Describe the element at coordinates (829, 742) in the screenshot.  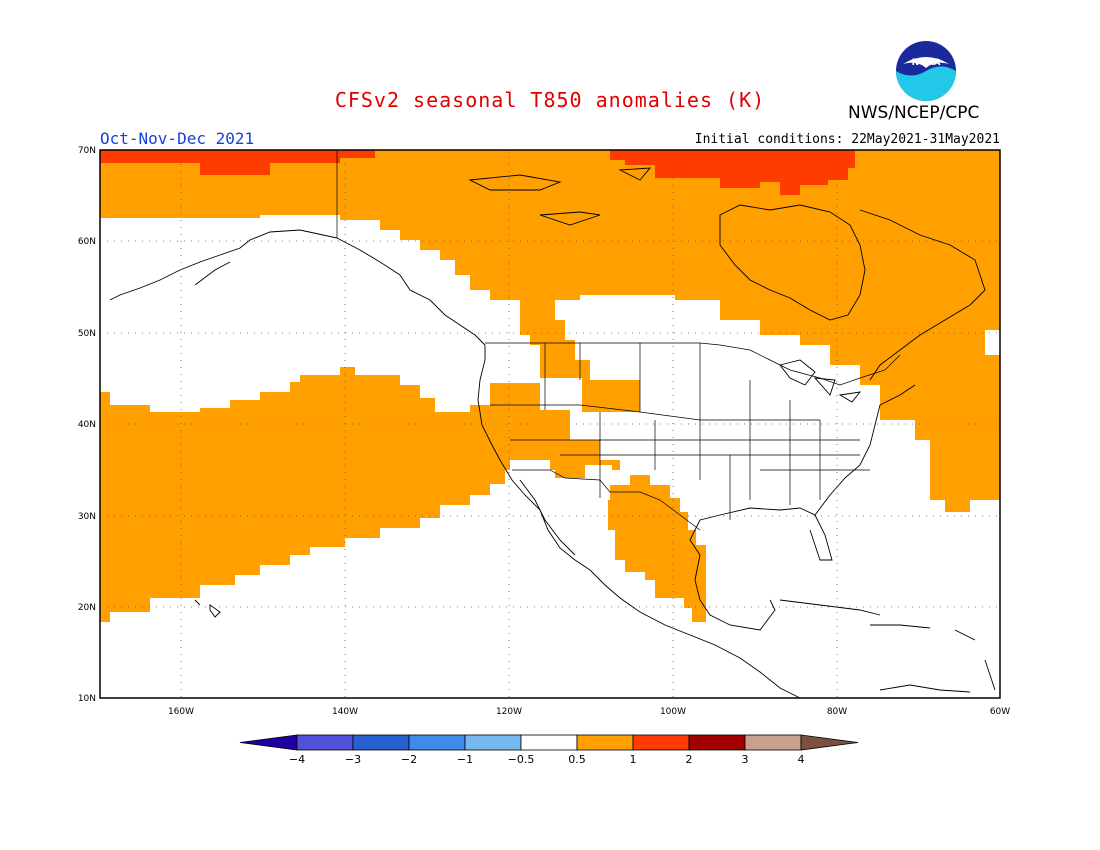
I see `colorbar-end-right` at that location.